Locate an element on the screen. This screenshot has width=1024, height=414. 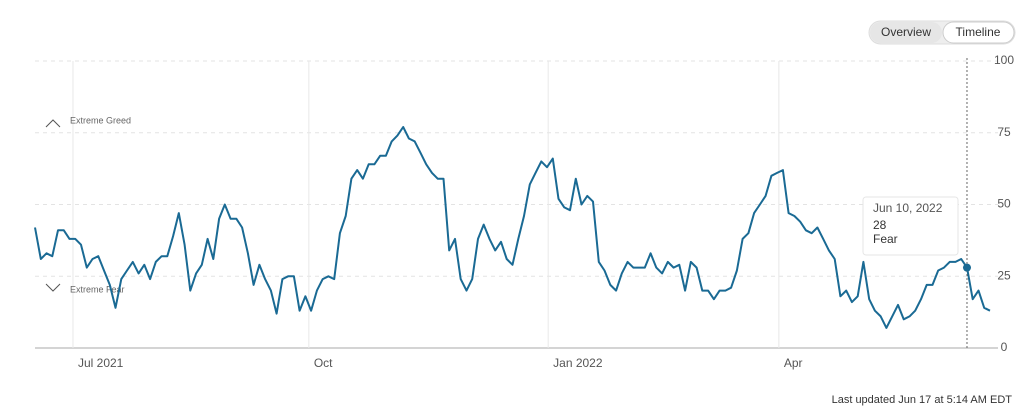
last-updated: Last updated Jun 17 at 5:14 AM EDT is located at coordinates (922, 400).